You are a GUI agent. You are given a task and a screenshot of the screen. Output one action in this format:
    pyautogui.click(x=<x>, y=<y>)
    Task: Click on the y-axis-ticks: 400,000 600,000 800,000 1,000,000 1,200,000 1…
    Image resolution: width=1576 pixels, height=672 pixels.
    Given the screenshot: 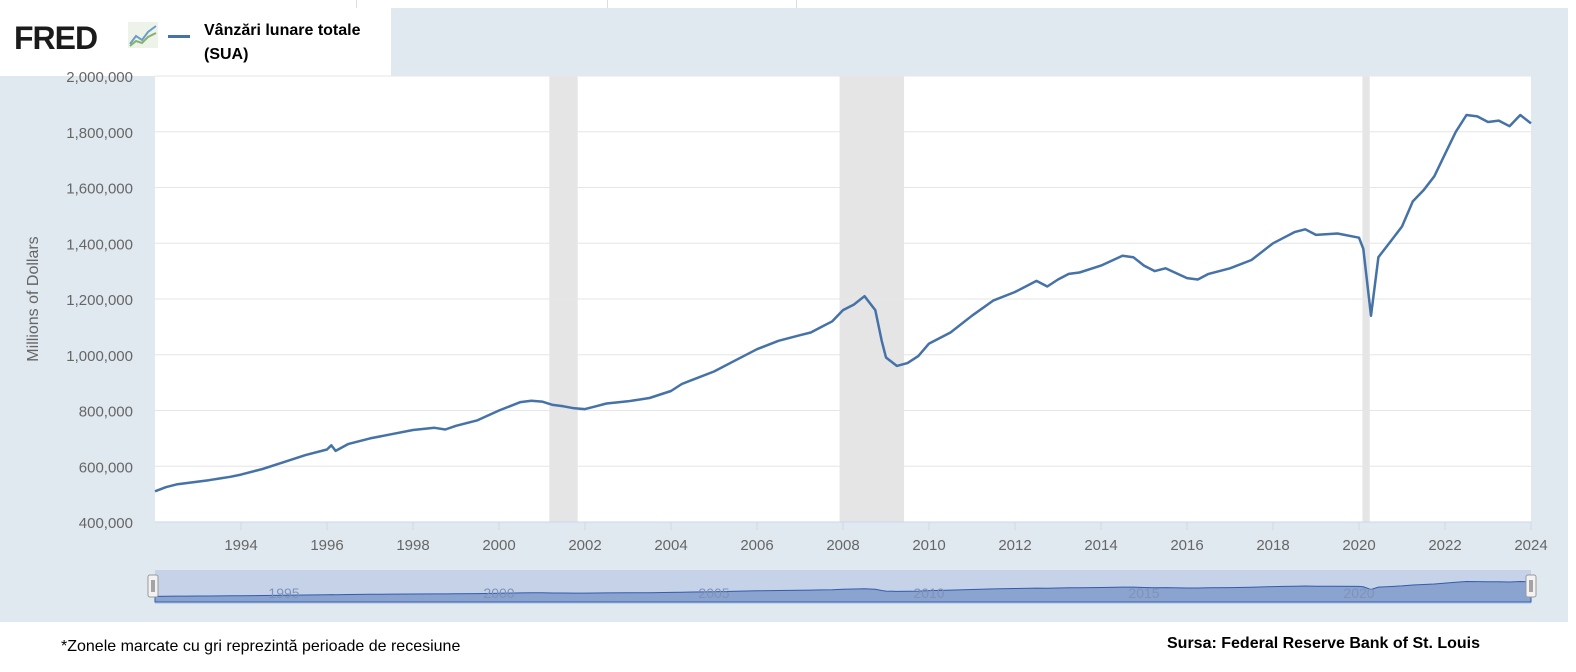 What is the action you would take?
    pyautogui.click(x=99, y=300)
    